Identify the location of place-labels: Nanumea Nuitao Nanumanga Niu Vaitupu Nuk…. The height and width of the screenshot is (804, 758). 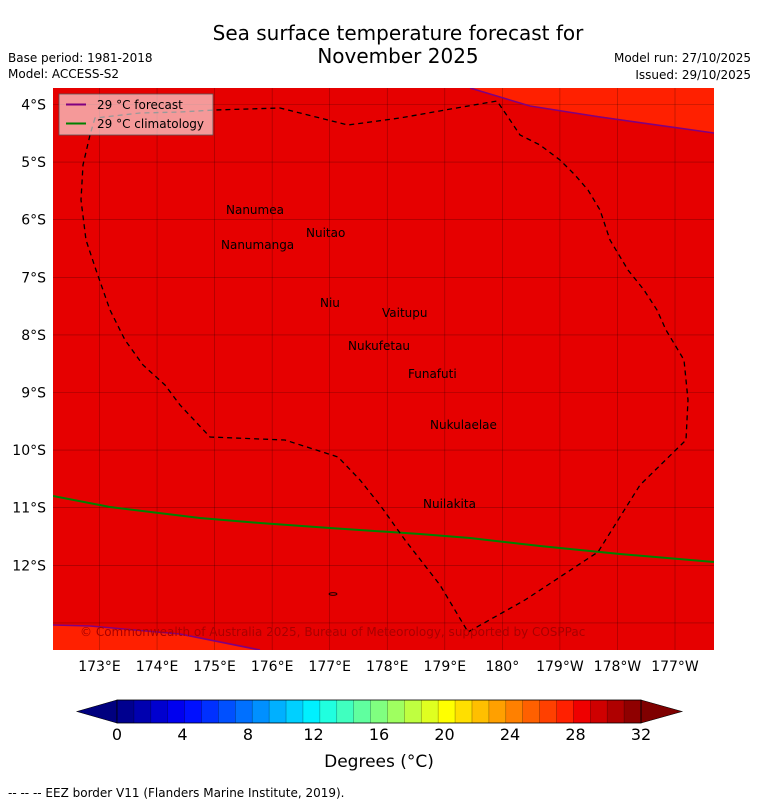
(359, 357).